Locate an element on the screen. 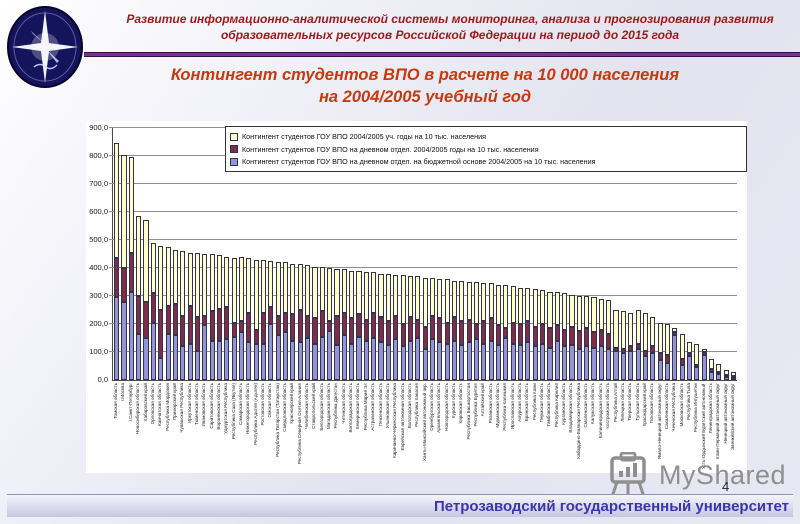 Image resolution: width=800 pixels, height=524 pixels. x-axis-label: Ставропольский край is located at coordinates (314, 406).